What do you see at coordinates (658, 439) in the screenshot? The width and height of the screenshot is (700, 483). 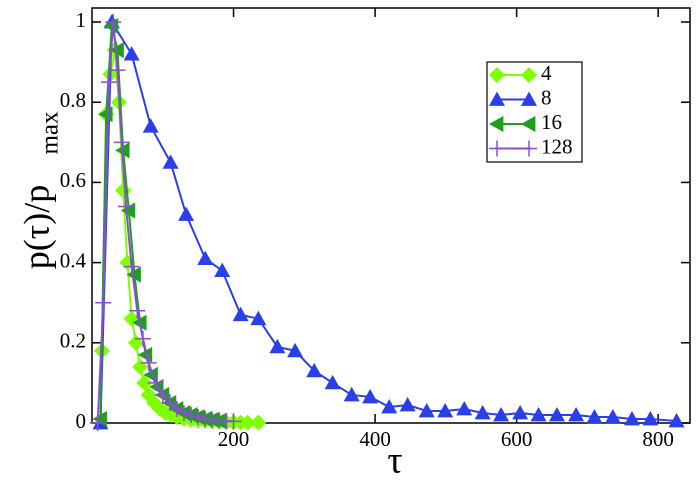 I see `x-tick-label: 800` at bounding box center [658, 439].